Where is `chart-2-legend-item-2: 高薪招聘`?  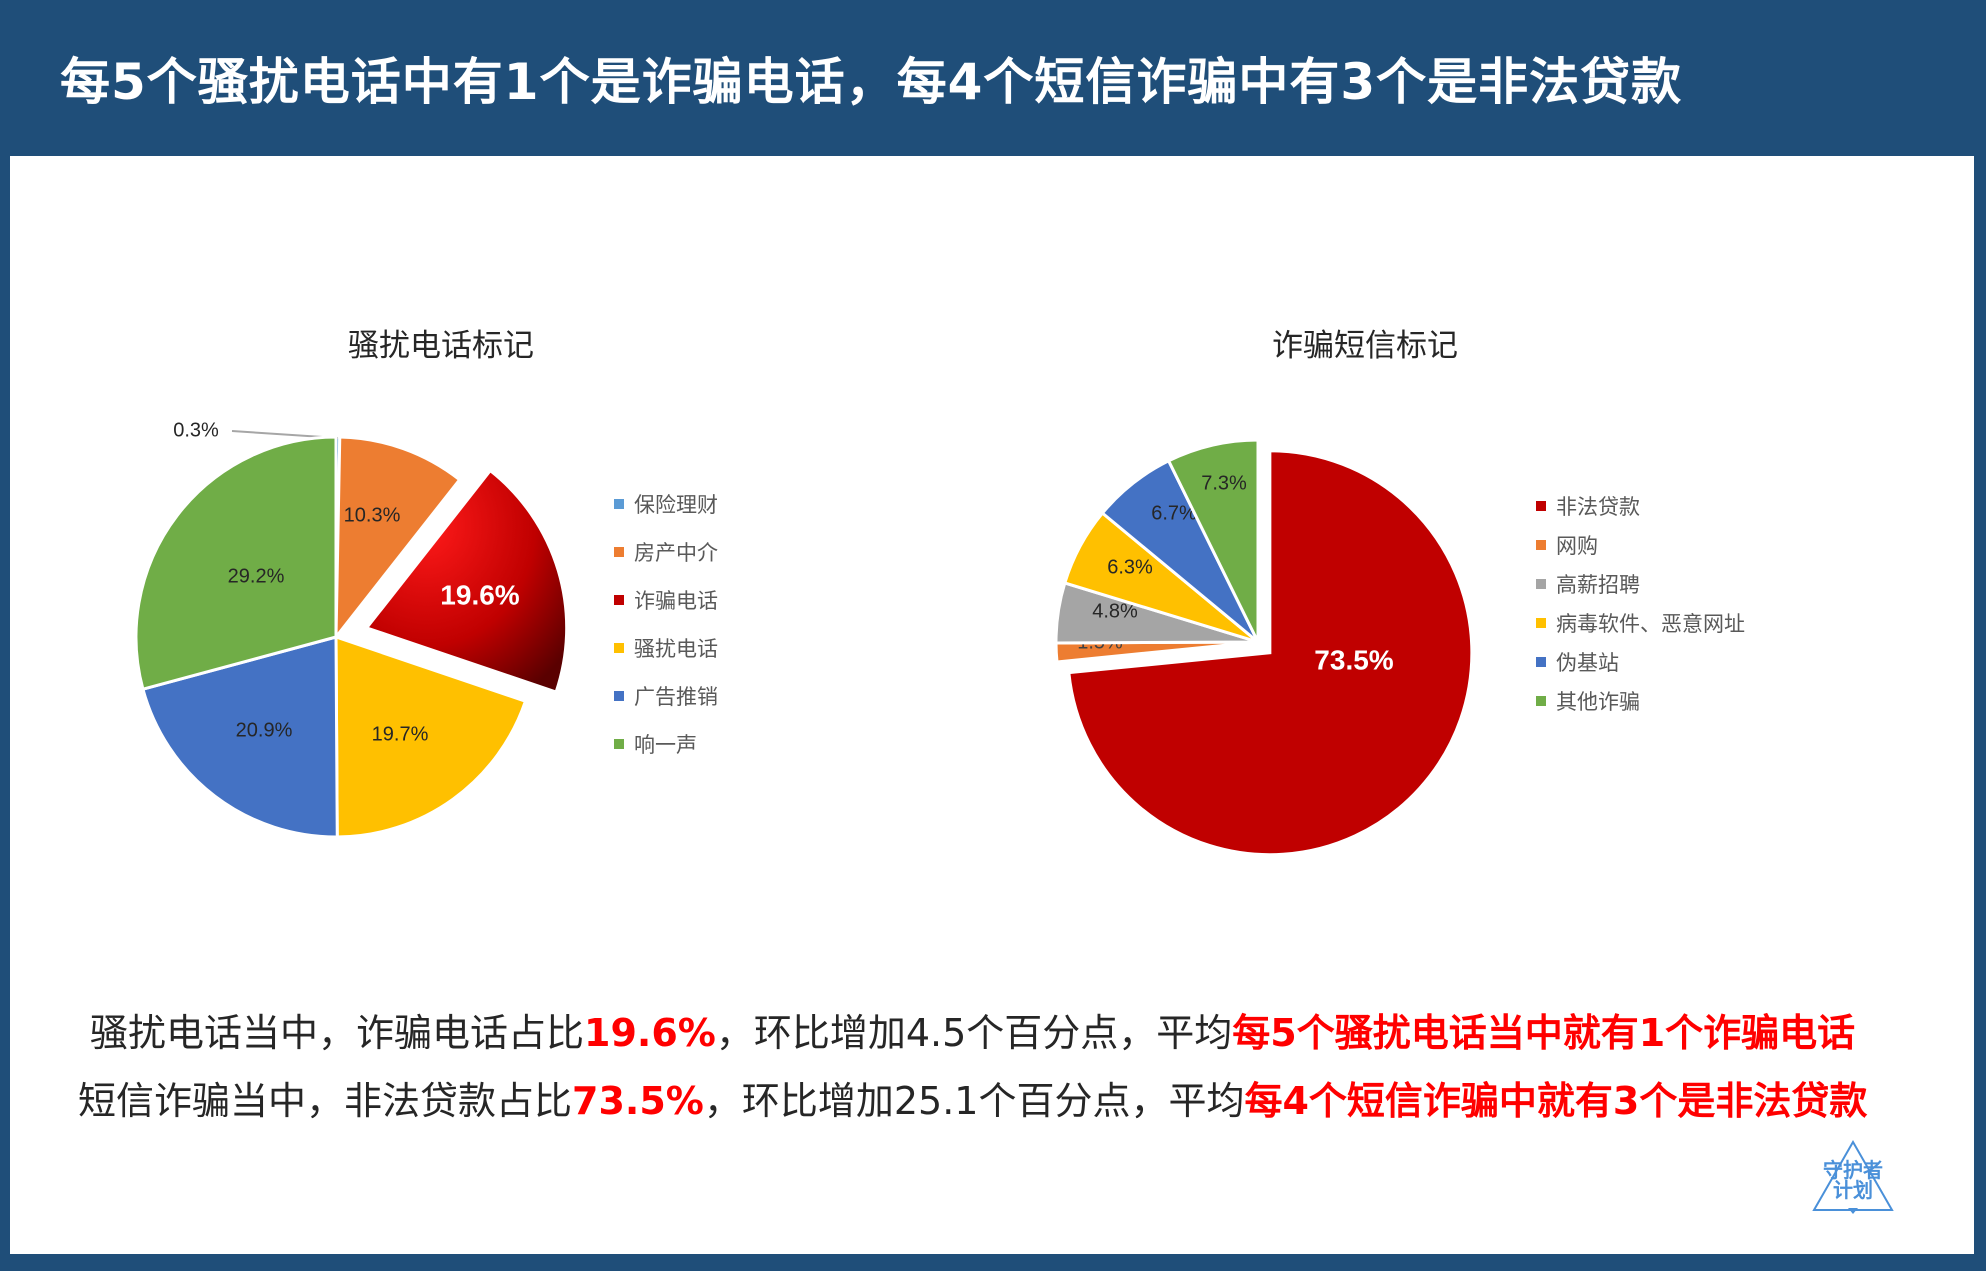
chart-2-legend-item-2: 高薪招聘 is located at coordinates (1640, 583).